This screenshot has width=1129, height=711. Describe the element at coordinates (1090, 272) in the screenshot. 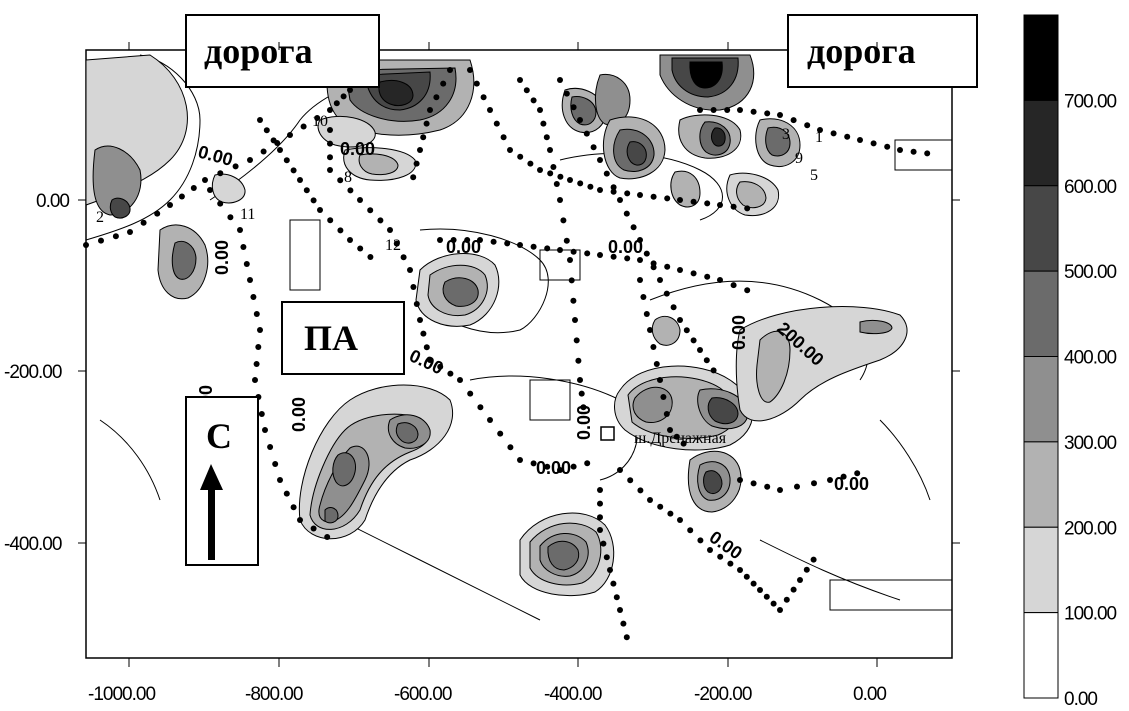

I see `legend-level-label: 500.00` at that location.